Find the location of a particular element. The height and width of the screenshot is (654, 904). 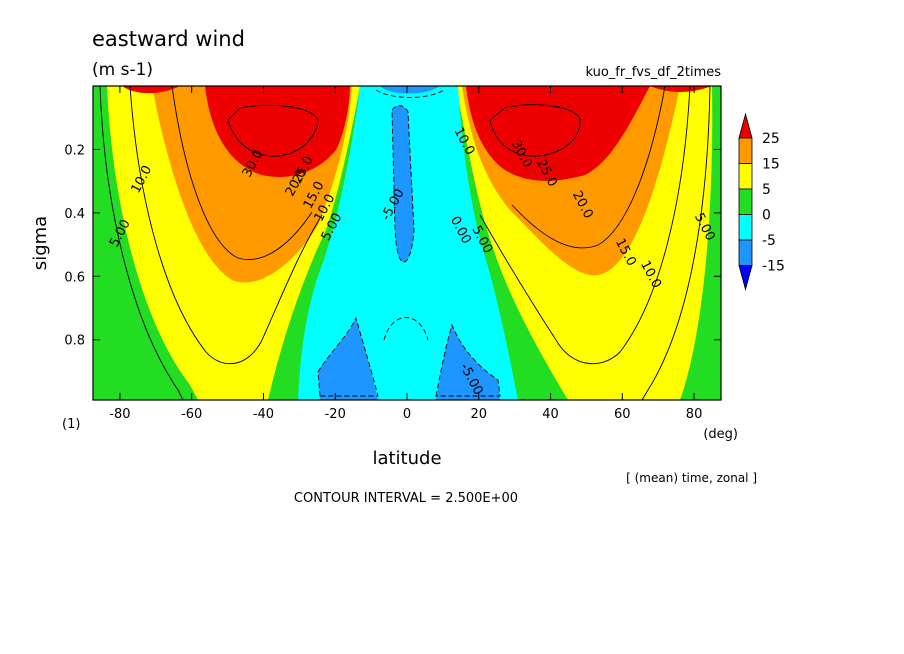

band-blue-left-pocket is located at coordinates (348, 359).